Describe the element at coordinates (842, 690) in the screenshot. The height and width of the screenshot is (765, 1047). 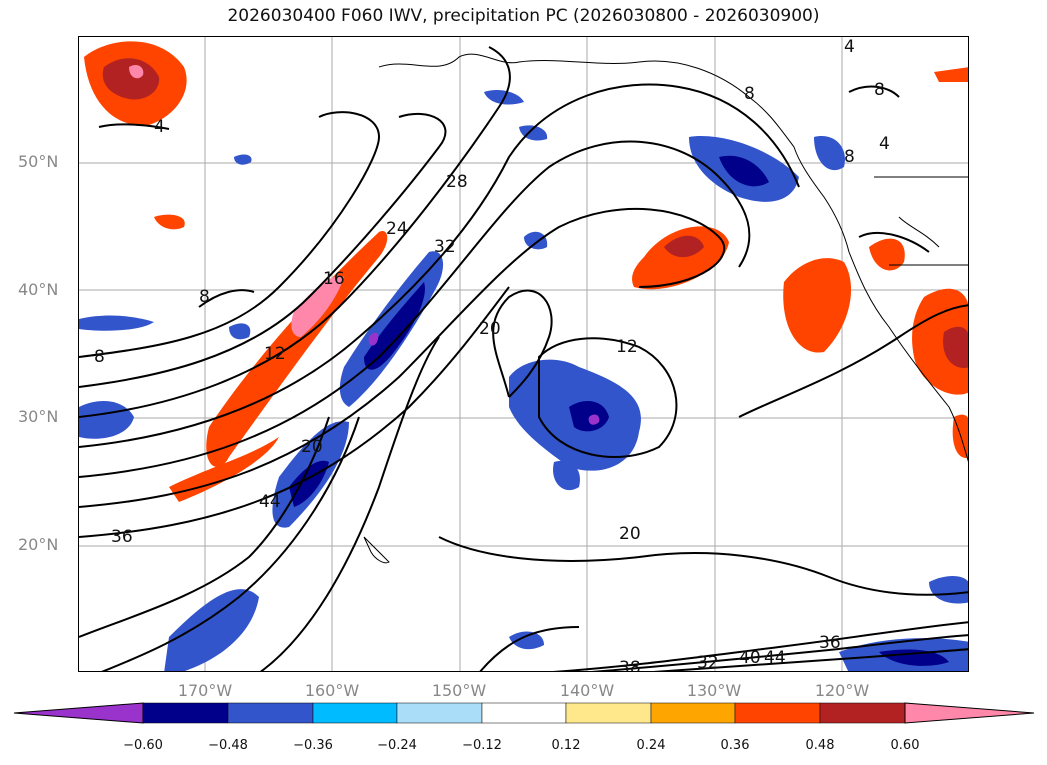
I see `lon-label-120w: 120°W` at that location.